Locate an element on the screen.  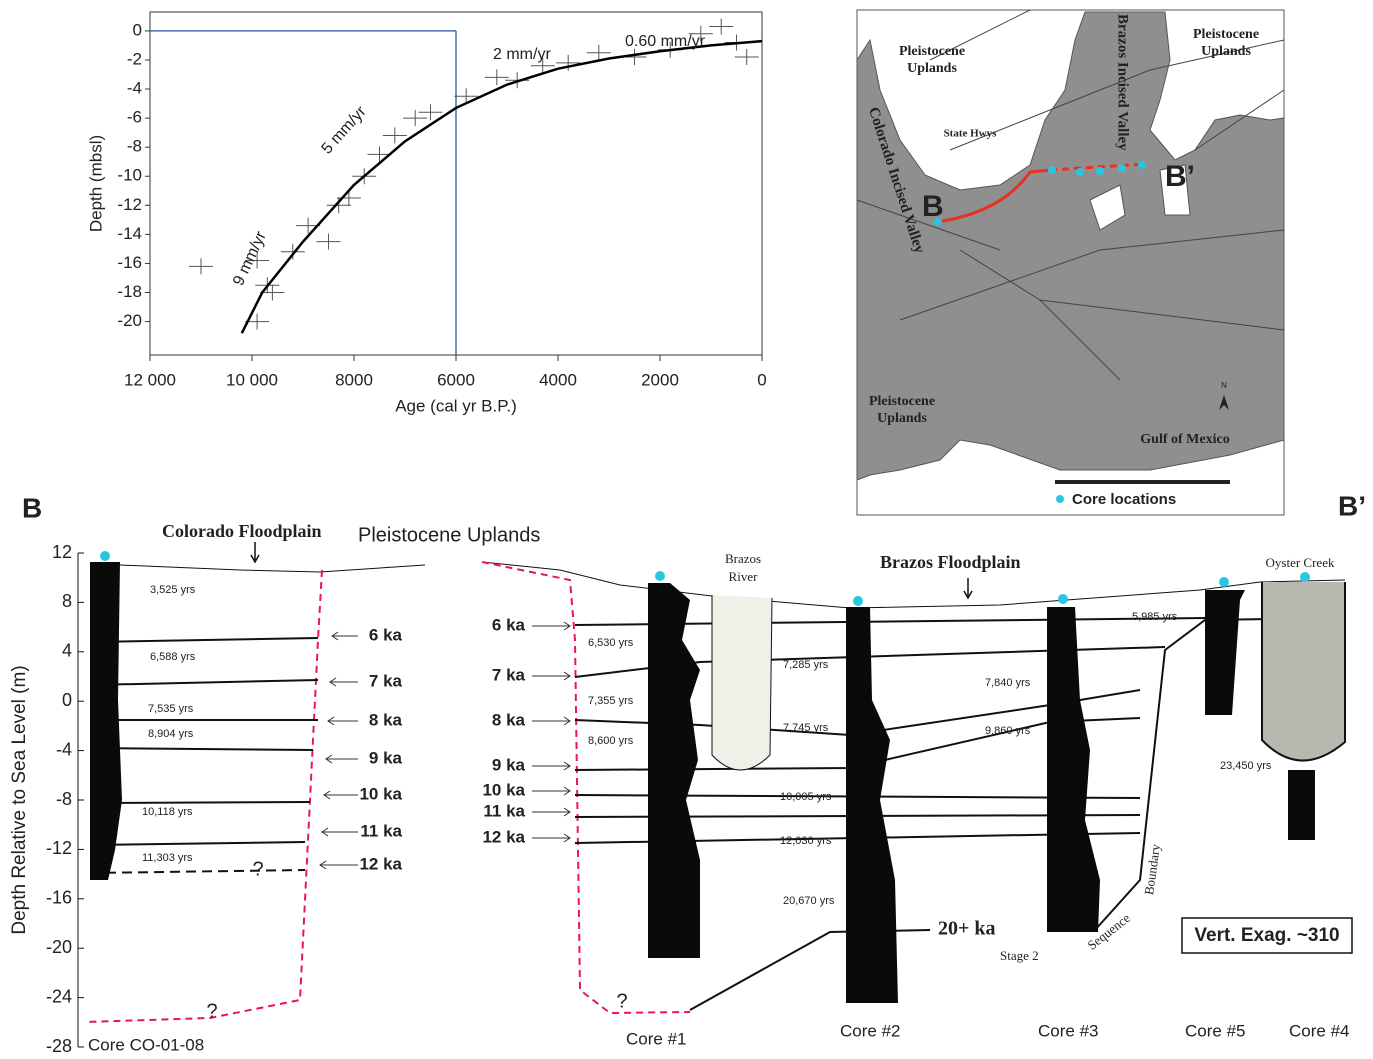
river-label: River is located at coordinates (744, 576).